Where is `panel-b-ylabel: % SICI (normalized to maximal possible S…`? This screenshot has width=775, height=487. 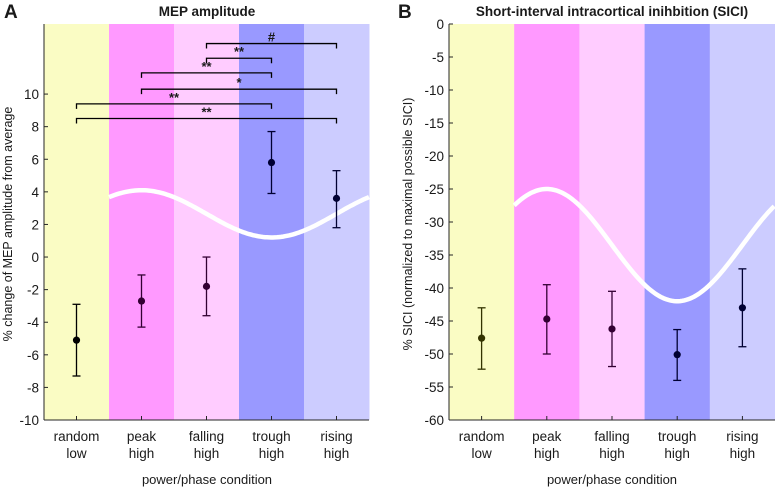
panel-b-ylabel: % SICI (normalized to maximal possible S… is located at coordinates (408, 224).